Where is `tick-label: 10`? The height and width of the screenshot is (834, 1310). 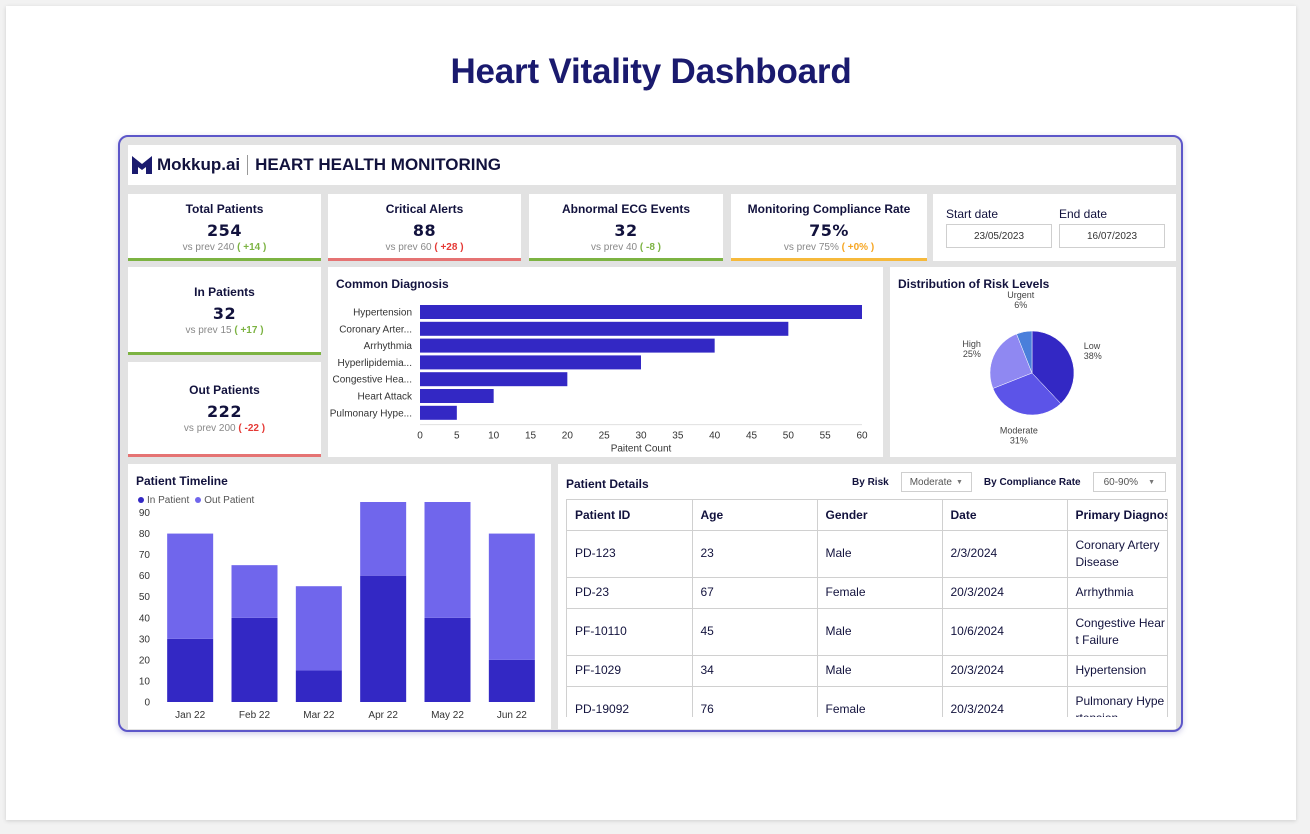
tick-label: 10 is located at coordinates (494, 436).